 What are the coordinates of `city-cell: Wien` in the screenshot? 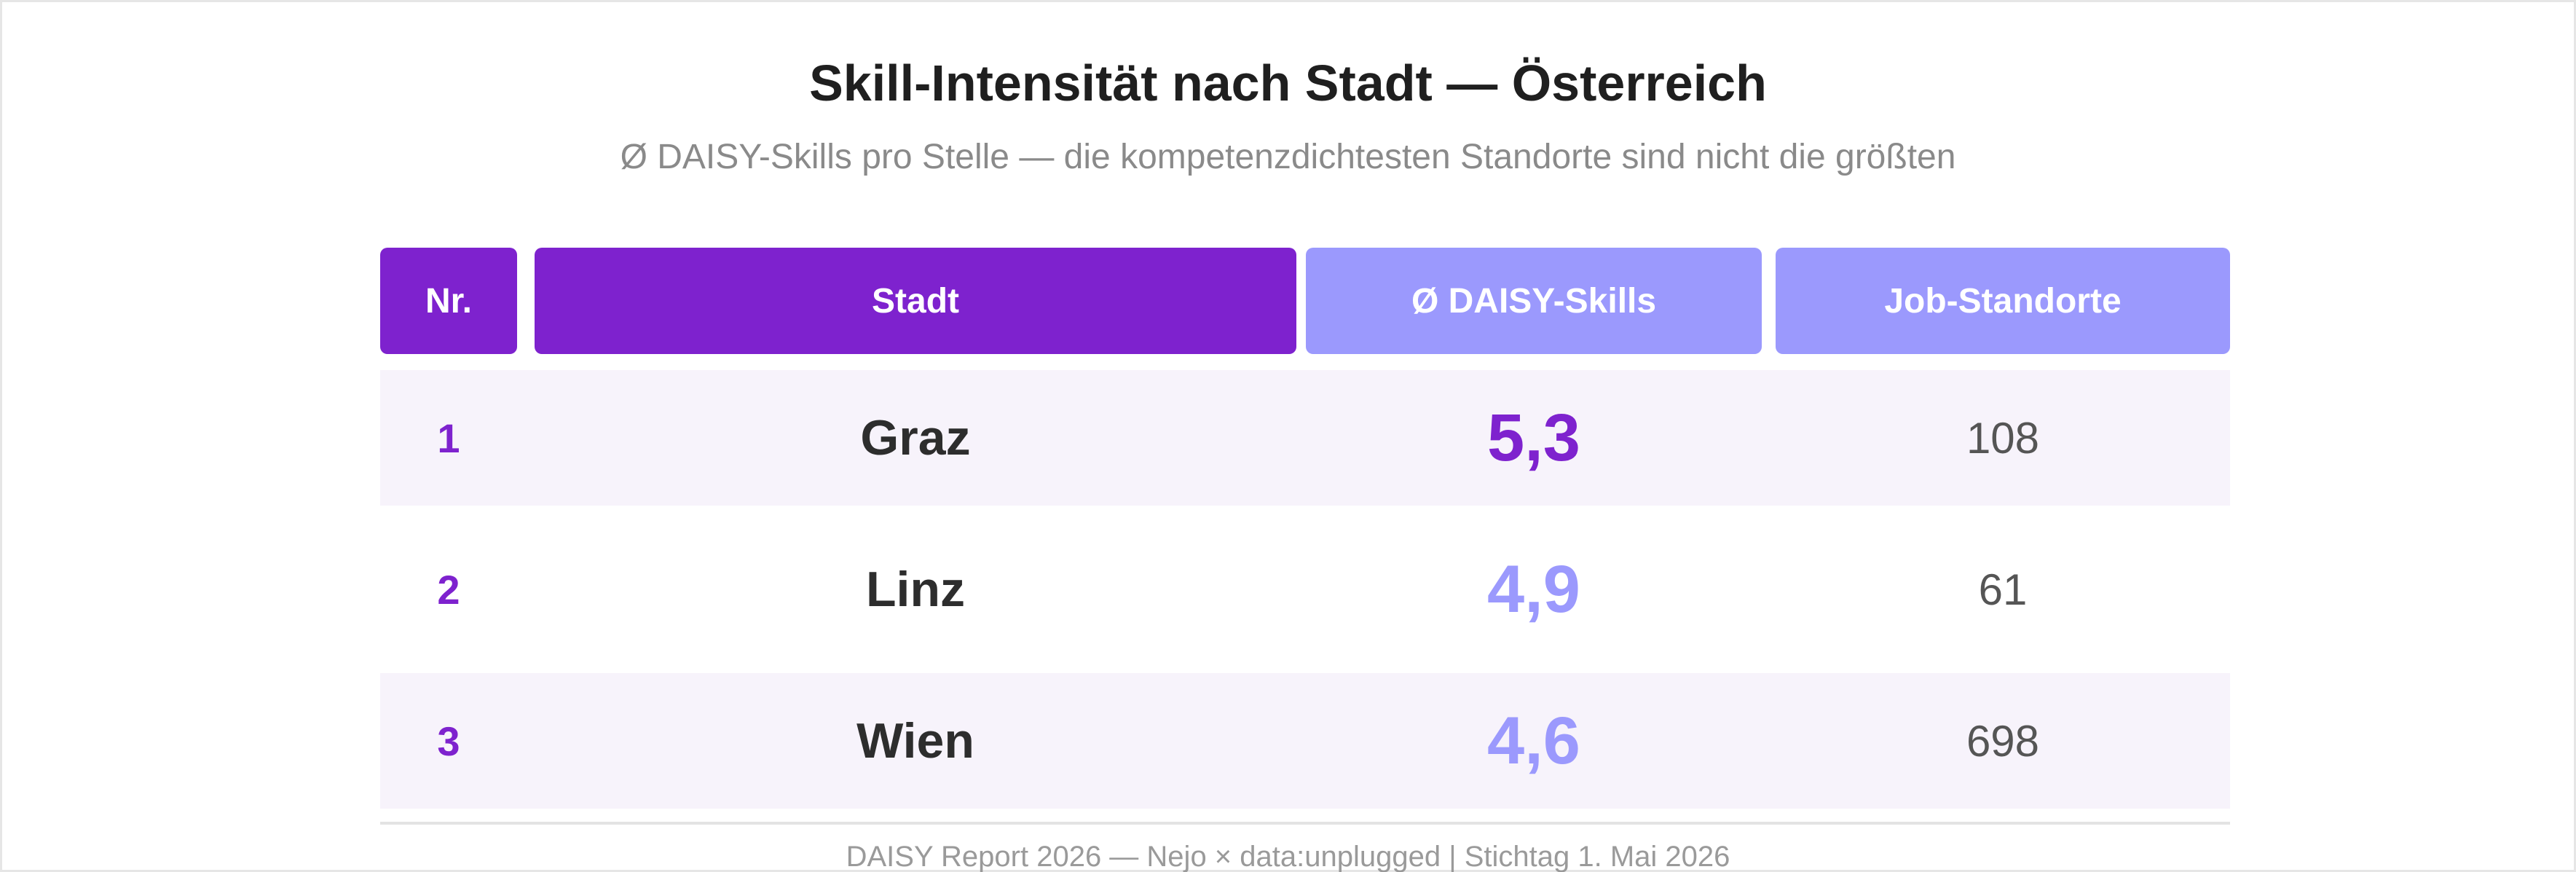 It's located at (915, 741).